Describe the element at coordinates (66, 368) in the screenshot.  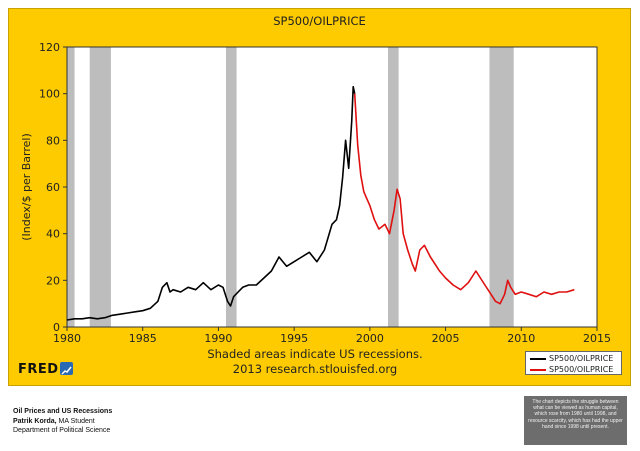
I see `fred-graph-icon` at that location.